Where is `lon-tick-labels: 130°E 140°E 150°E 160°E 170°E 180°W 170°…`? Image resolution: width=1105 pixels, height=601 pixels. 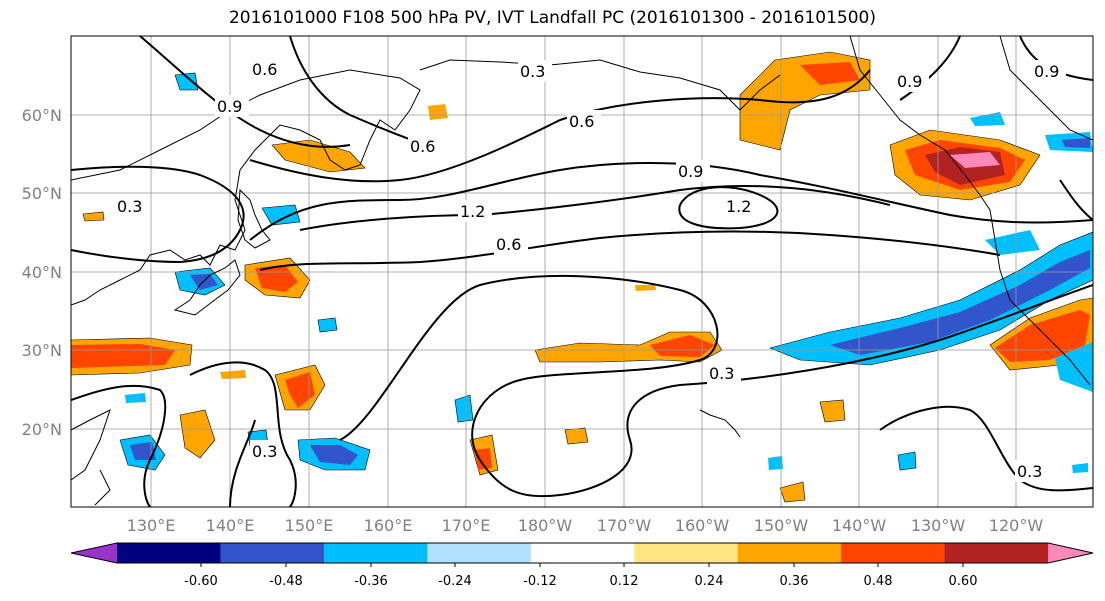
lon-tick-labels: 130°E 140°E 150°E 160°E 170°E 180°W 170°… is located at coordinates (585, 525).